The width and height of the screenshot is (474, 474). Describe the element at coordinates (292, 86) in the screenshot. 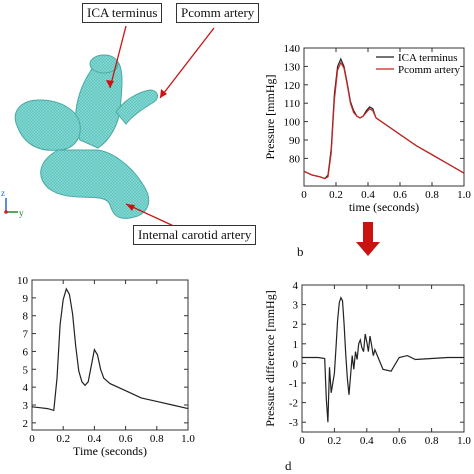

I see `y-tick-label: 120` at that location.